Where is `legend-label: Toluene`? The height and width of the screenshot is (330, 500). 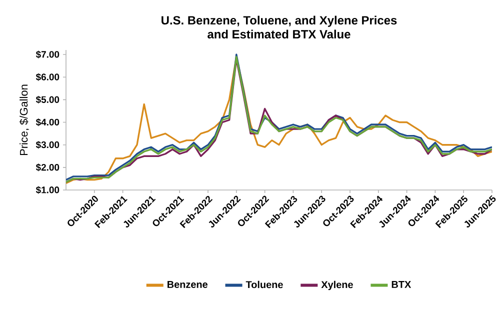
legend-label: Toluene is located at coordinates (264, 284).